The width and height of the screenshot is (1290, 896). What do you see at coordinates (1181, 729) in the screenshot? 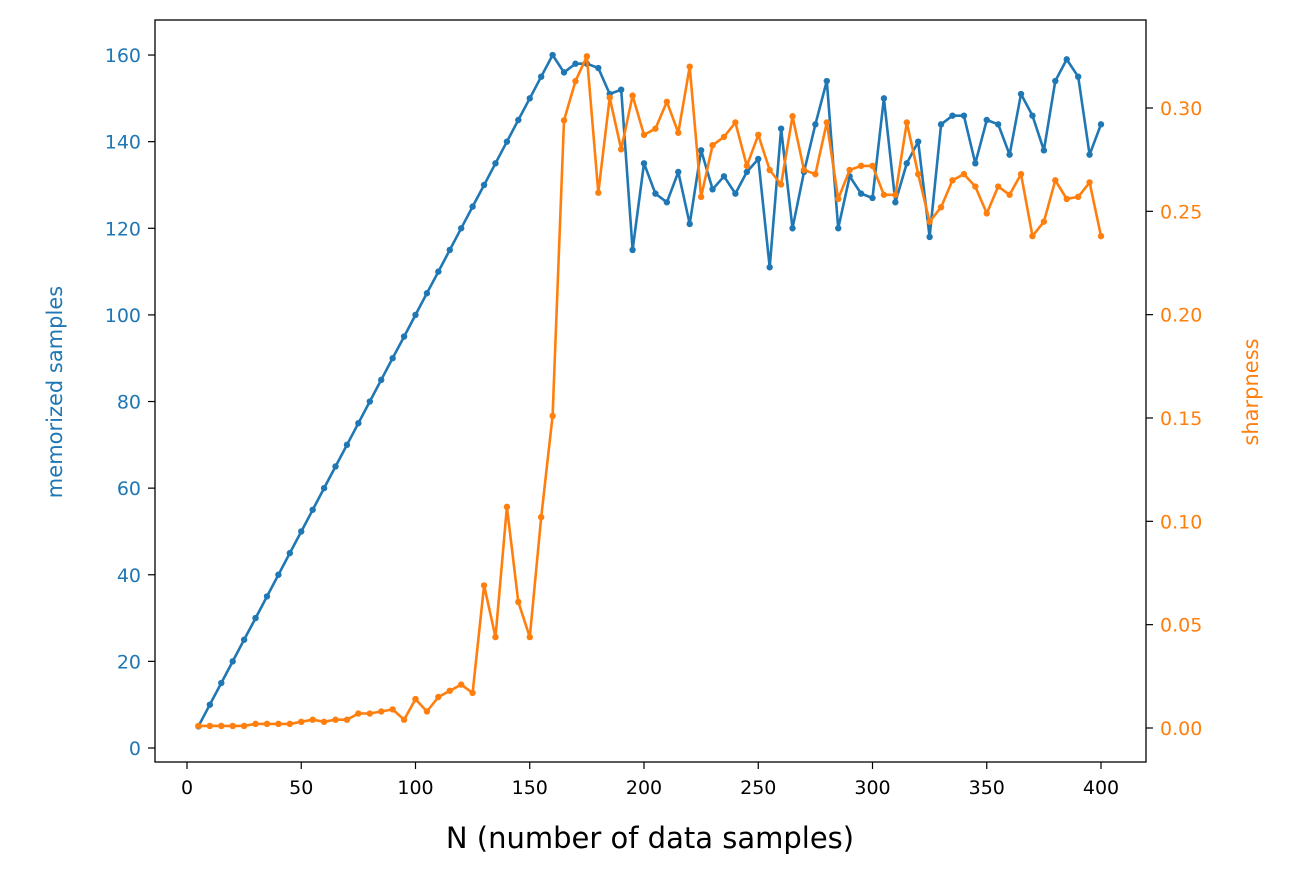
I see `right-y-tick-label: 0.00` at bounding box center [1181, 729].